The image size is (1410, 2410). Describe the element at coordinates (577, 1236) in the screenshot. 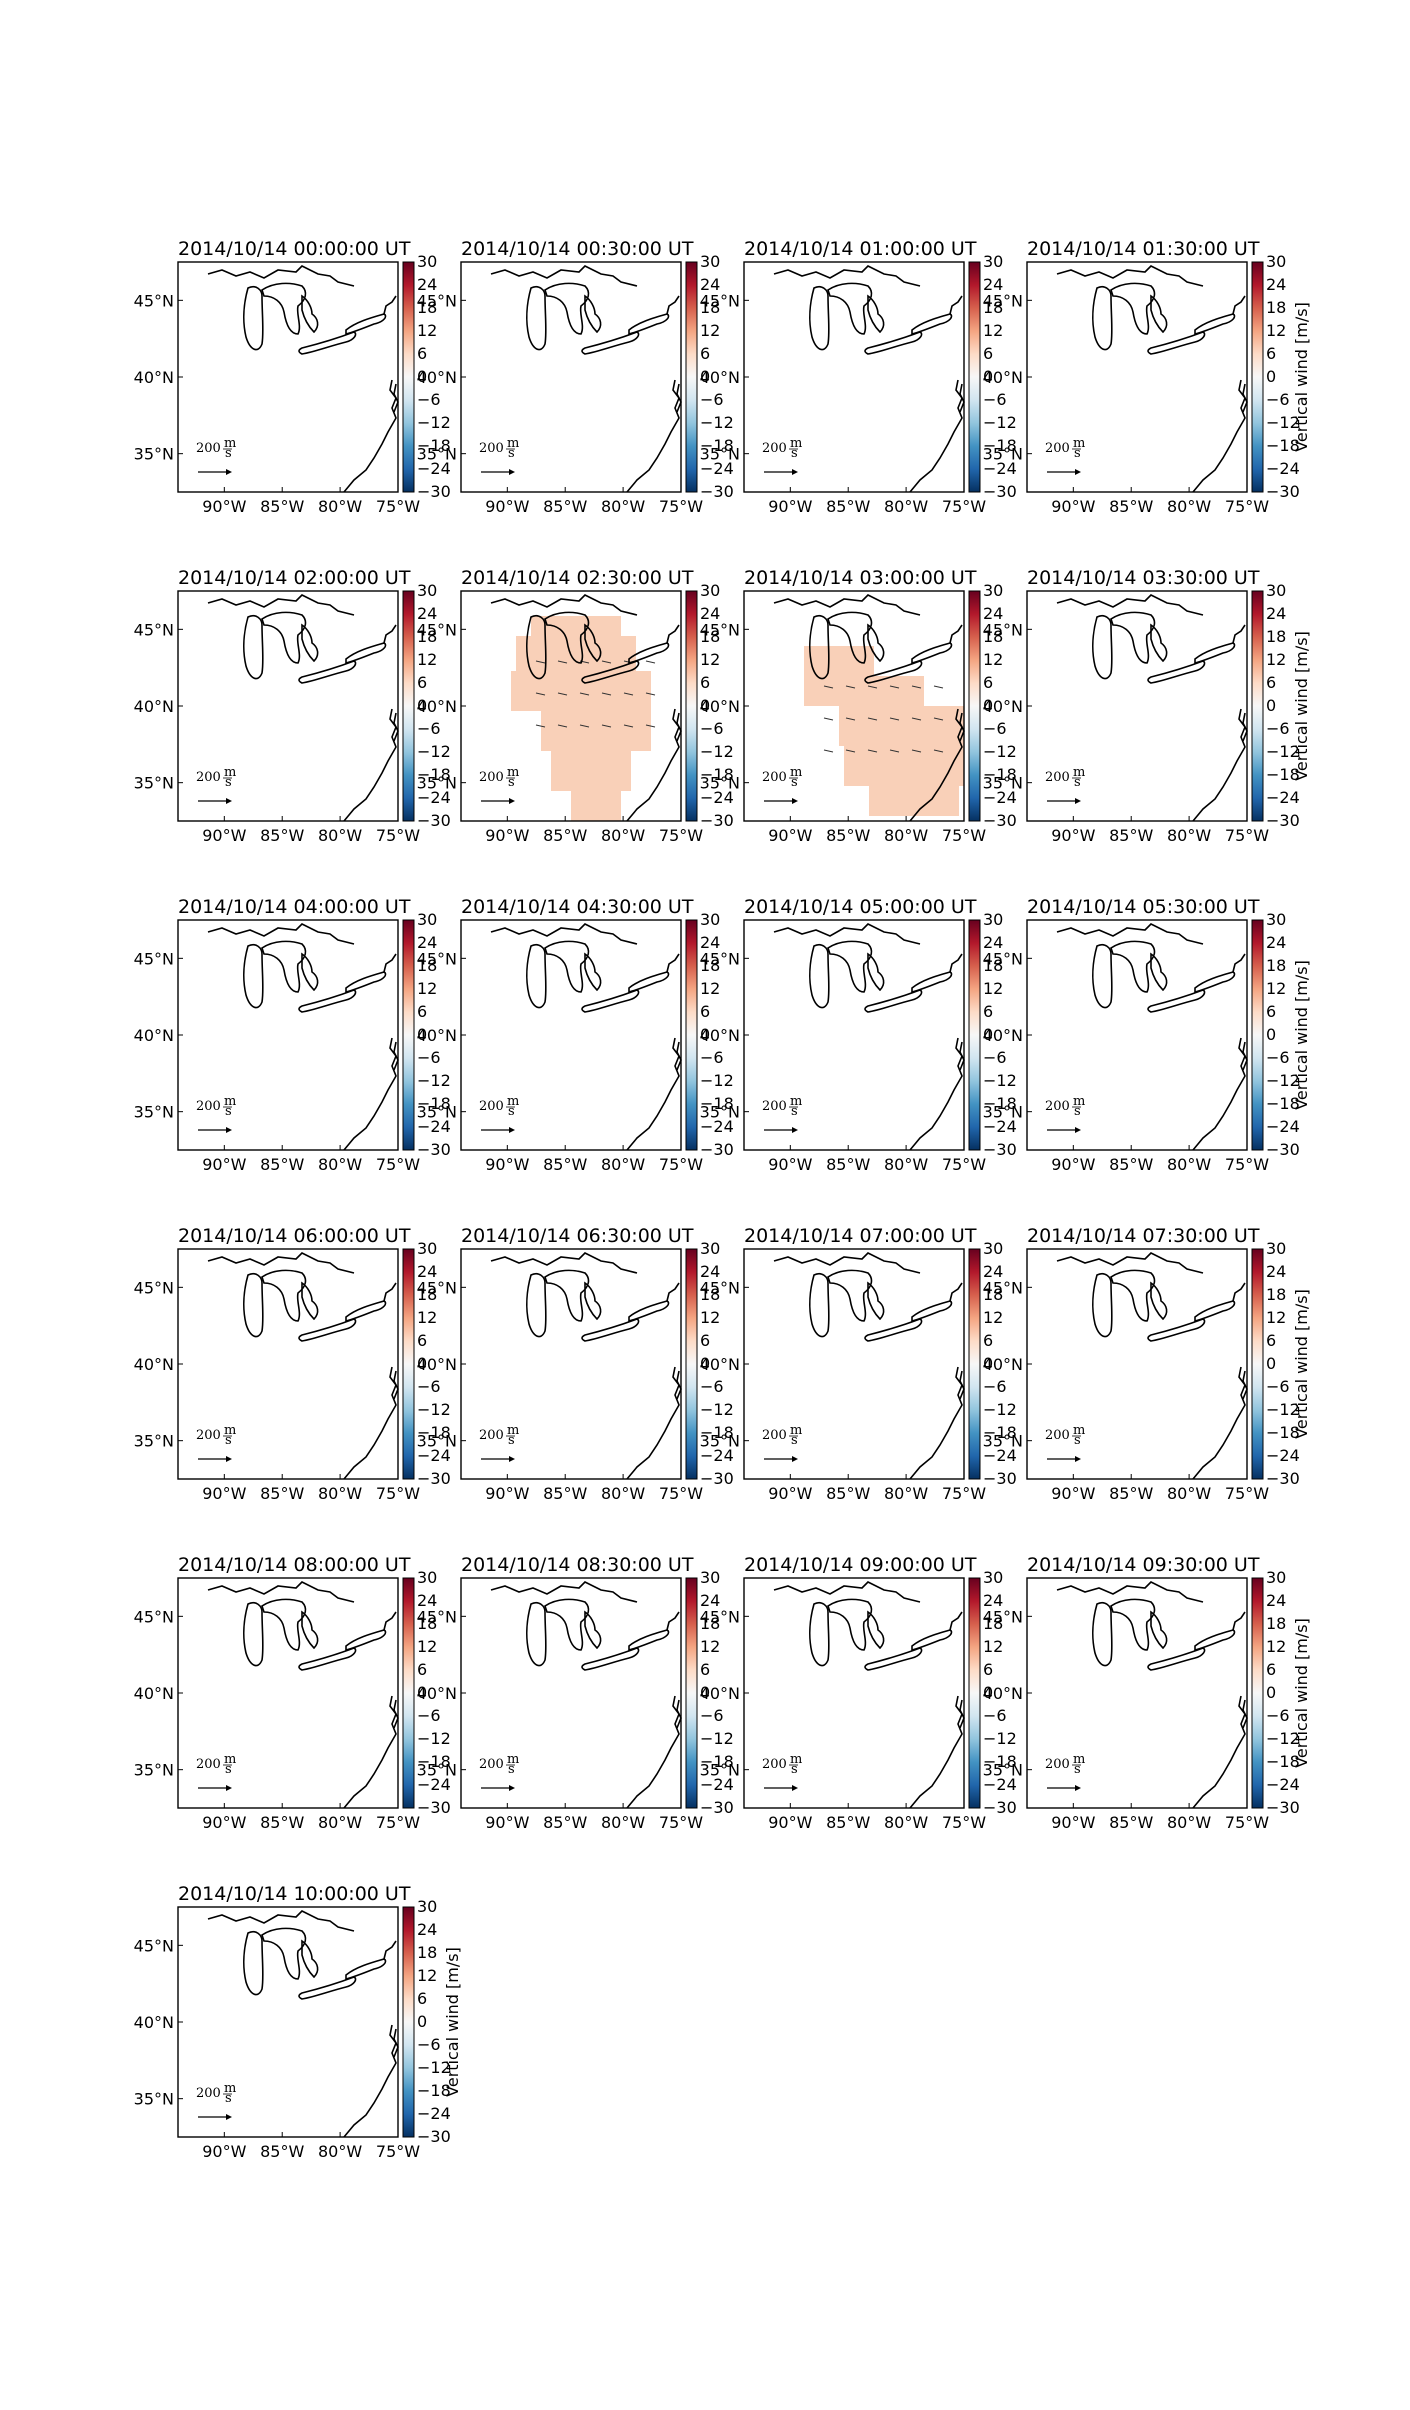

I see `panel-title: 2014/10/14 06:30:00 UT` at that location.